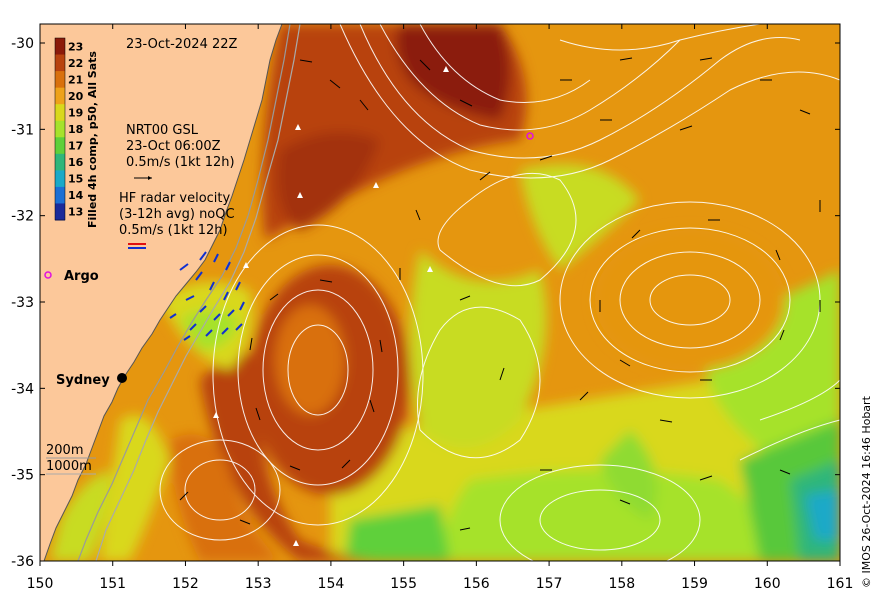 The width and height of the screenshot is (880, 600). I want to click on argo-legend: Argo, so click(71, 276).